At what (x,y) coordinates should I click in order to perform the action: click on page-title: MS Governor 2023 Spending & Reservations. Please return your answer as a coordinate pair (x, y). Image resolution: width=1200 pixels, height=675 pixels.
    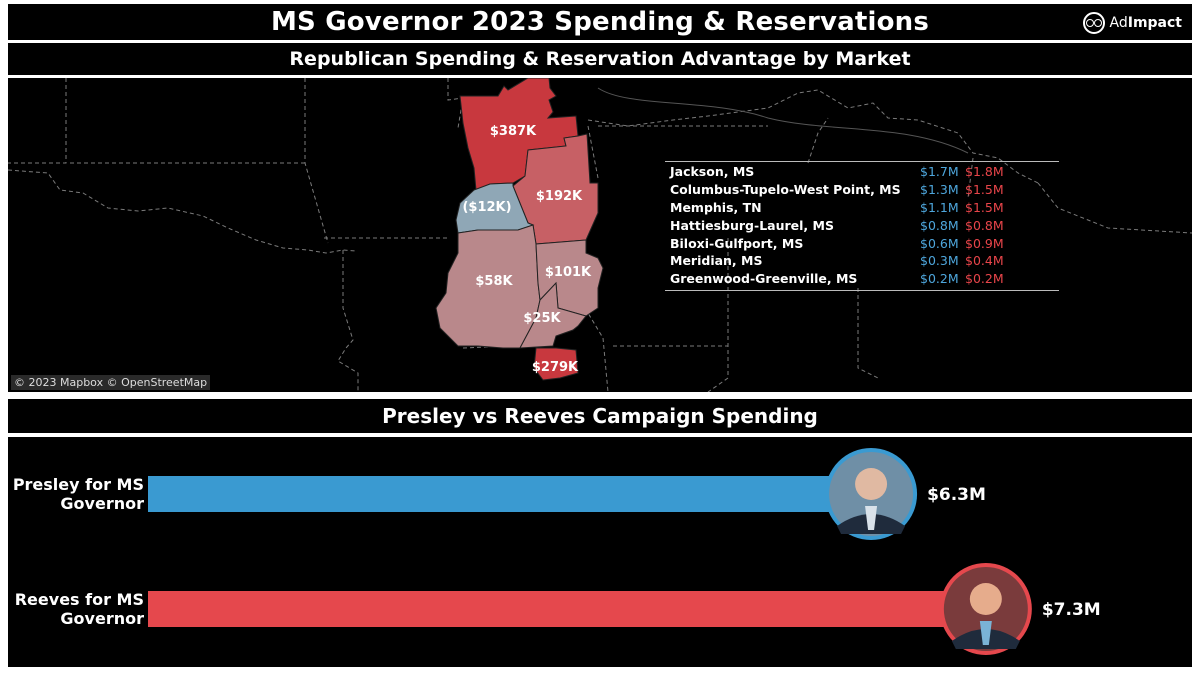
    Looking at the image, I should click on (600, 22).